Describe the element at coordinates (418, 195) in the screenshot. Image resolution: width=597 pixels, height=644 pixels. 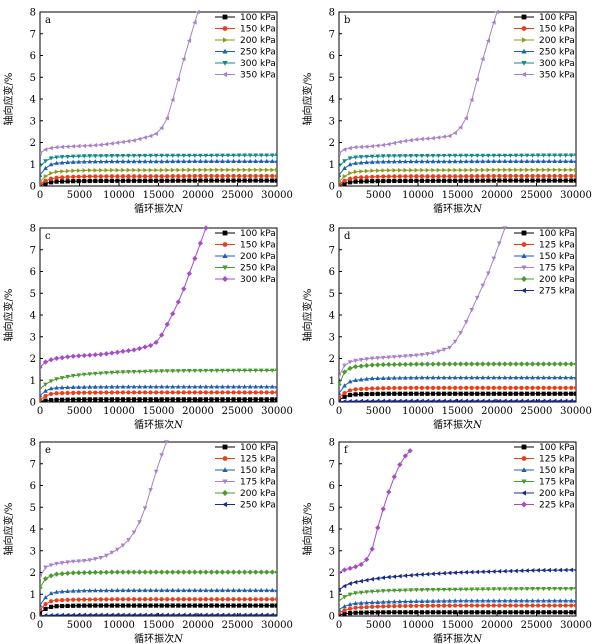
I see `x-tick-label: 10000` at that location.